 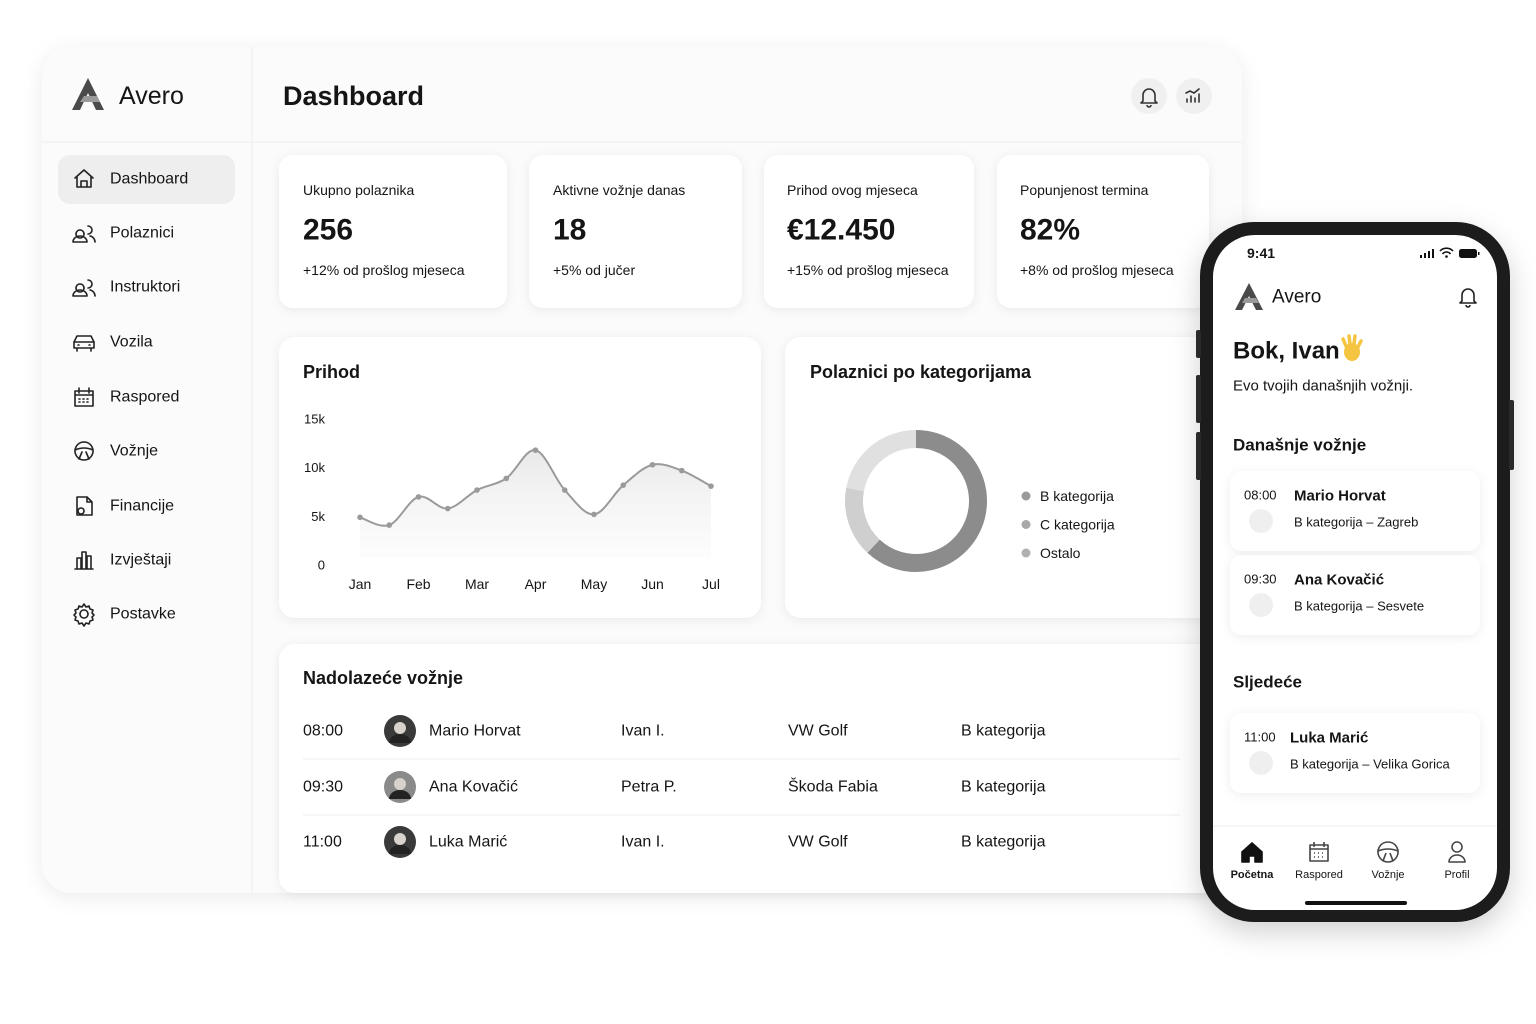 I want to click on y-tick-label: 10k, so click(x=314, y=467).